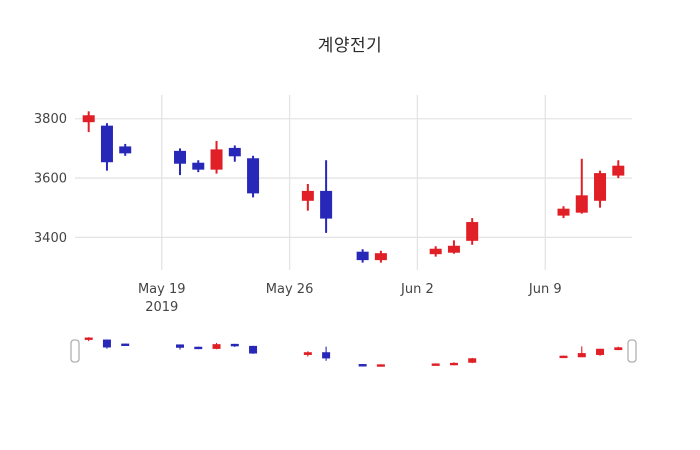 The image size is (700, 450). Describe the element at coordinates (350, 46) in the screenshot. I see `chart-title: 계양전기` at that location.